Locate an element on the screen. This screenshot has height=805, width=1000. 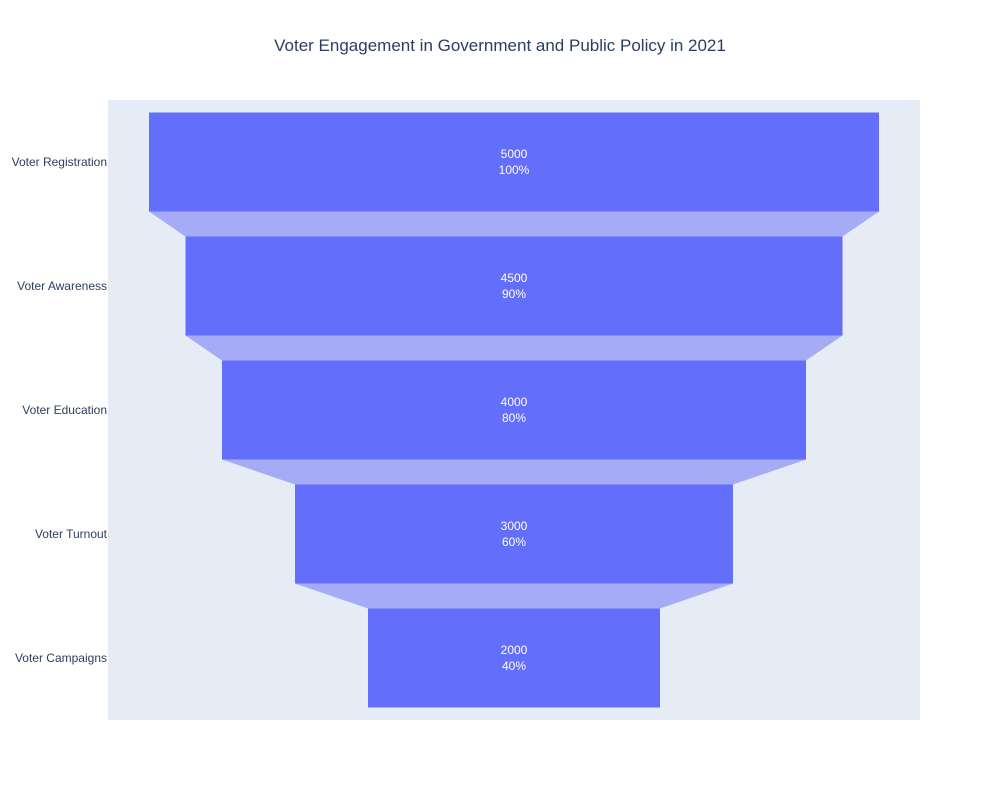
stage-tick-label: Voter Campaigns is located at coordinates (61, 658).